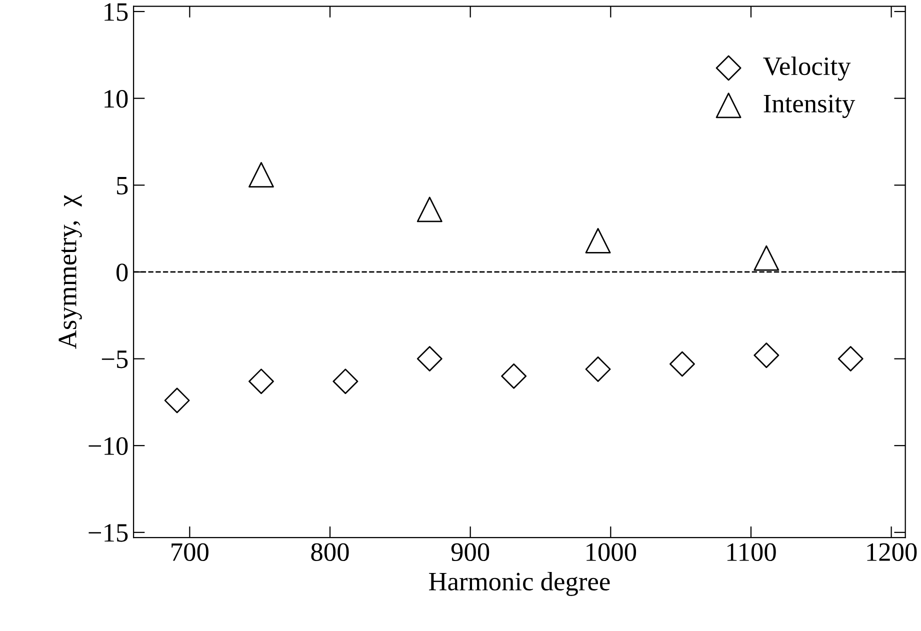  What do you see at coordinates (611, 552) in the screenshot?
I see `x-tick-label: 1000` at bounding box center [611, 552].